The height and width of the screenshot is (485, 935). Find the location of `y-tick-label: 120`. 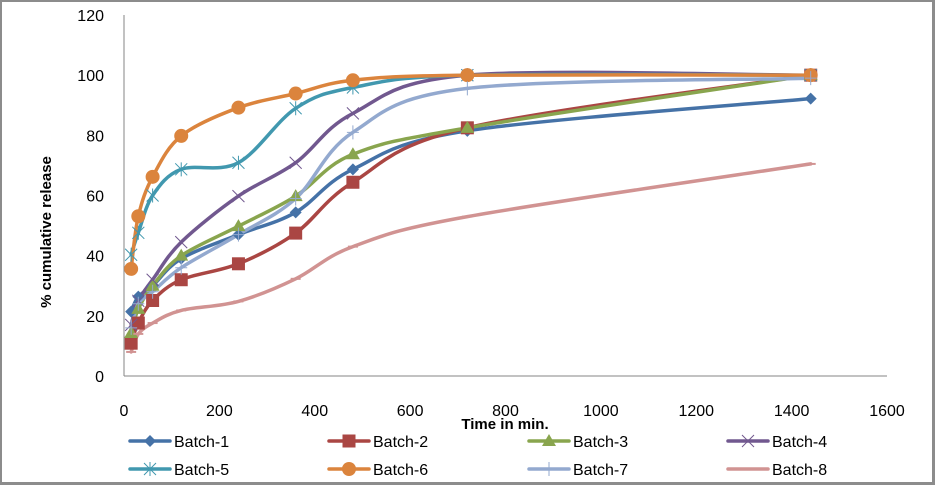

y-tick-label: 120 is located at coordinates (90, 16).